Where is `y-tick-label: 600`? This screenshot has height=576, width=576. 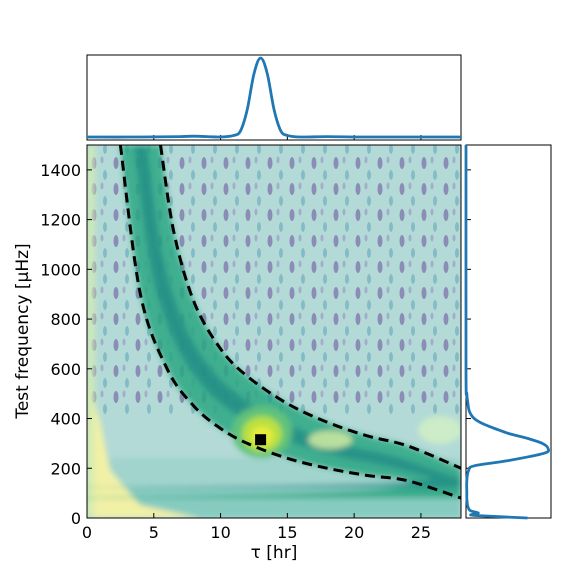
y-tick-label: 600 is located at coordinates (65, 369).